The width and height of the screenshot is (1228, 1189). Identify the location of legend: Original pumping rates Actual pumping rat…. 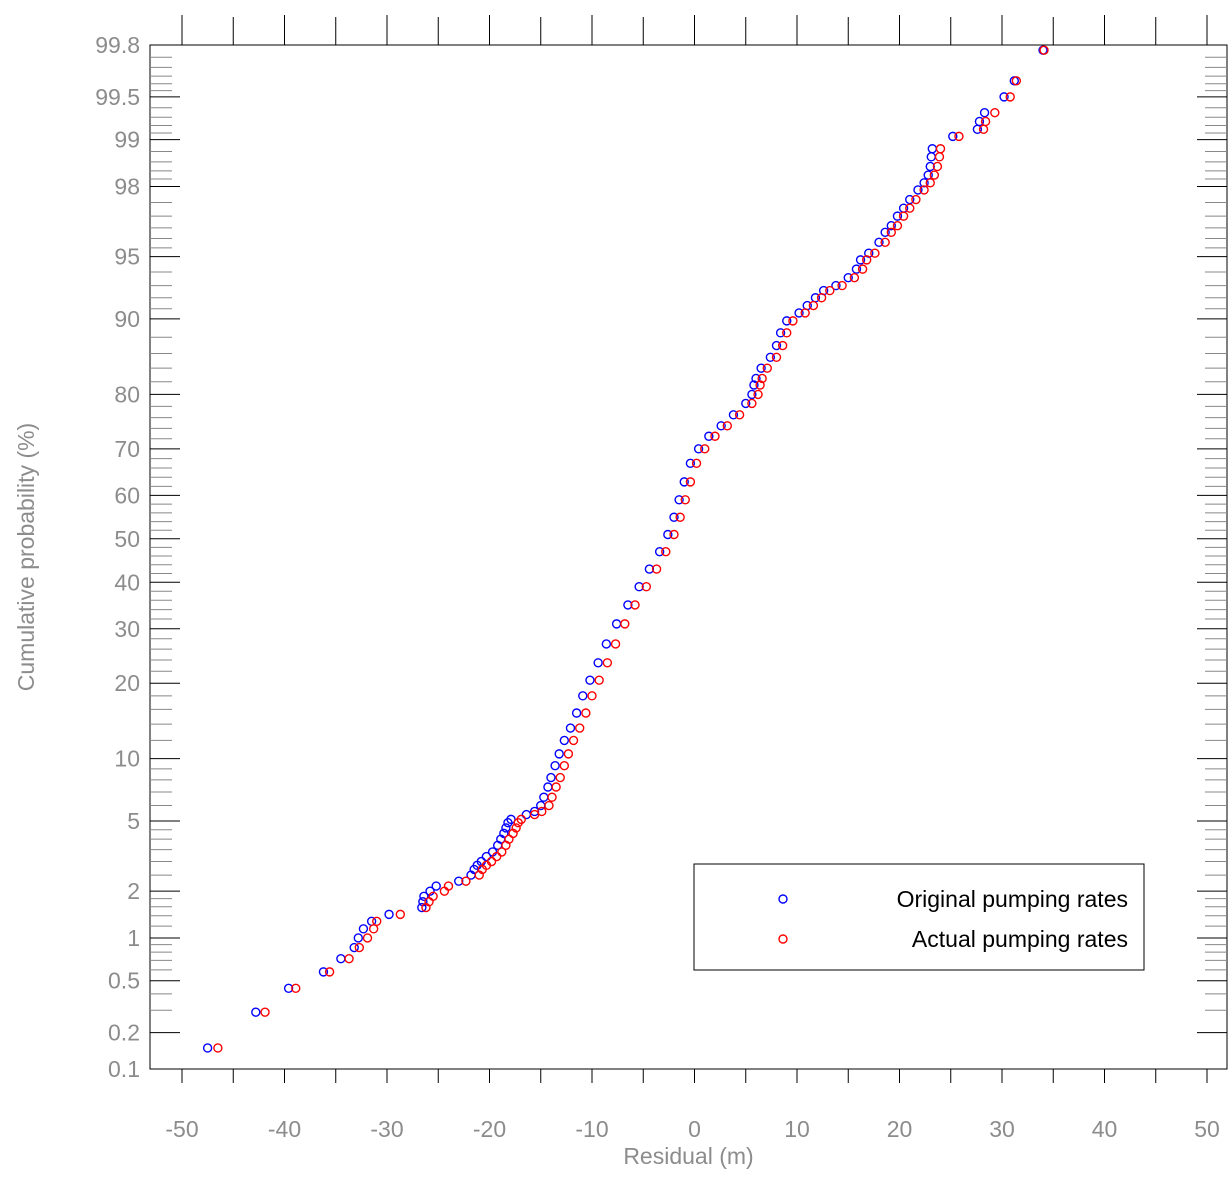
(919, 917).